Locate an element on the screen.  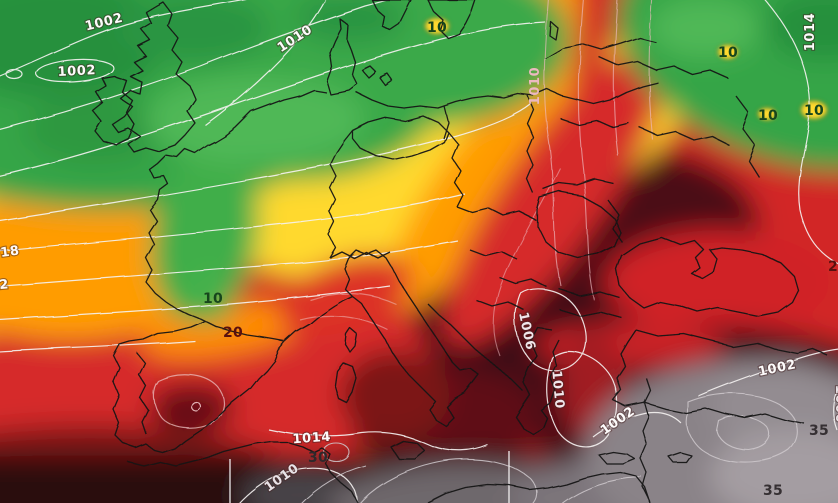
isobar-label: 1000 is located at coordinates (835, 404).